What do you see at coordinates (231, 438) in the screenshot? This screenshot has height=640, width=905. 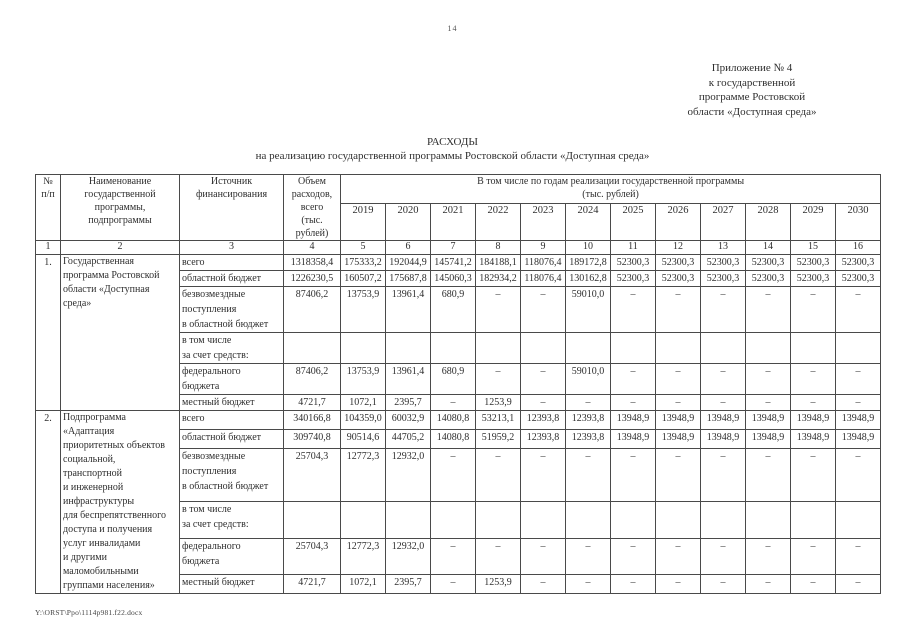 I see `funding-source-cell: областной бюджет` at bounding box center [231, 438].